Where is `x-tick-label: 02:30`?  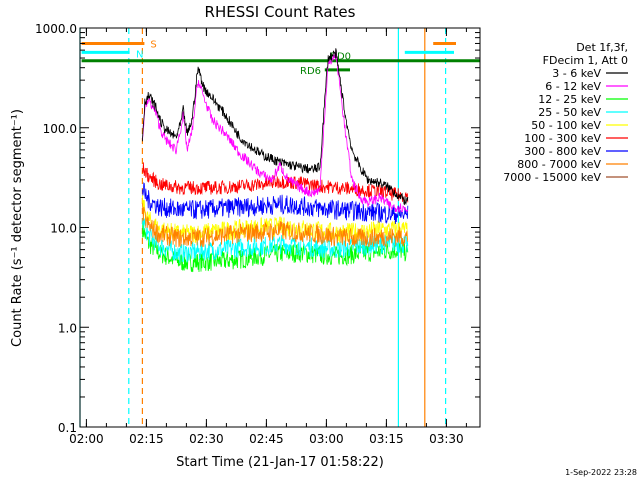 x-tick-label: 02:30 is located at coordinates (206, 439).